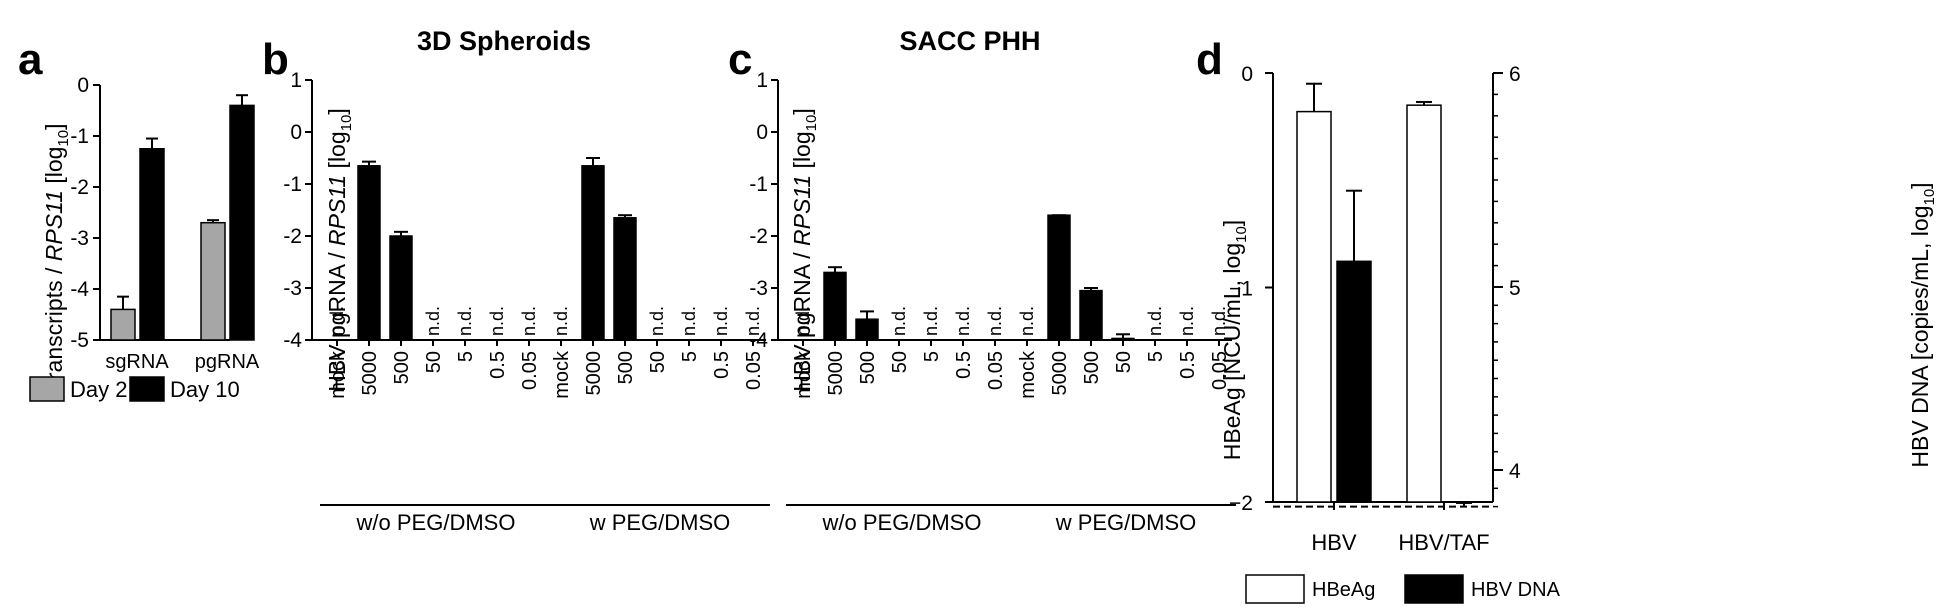  I want to click on panel-d-ytick-label-left: 0, so click(1247, 74).